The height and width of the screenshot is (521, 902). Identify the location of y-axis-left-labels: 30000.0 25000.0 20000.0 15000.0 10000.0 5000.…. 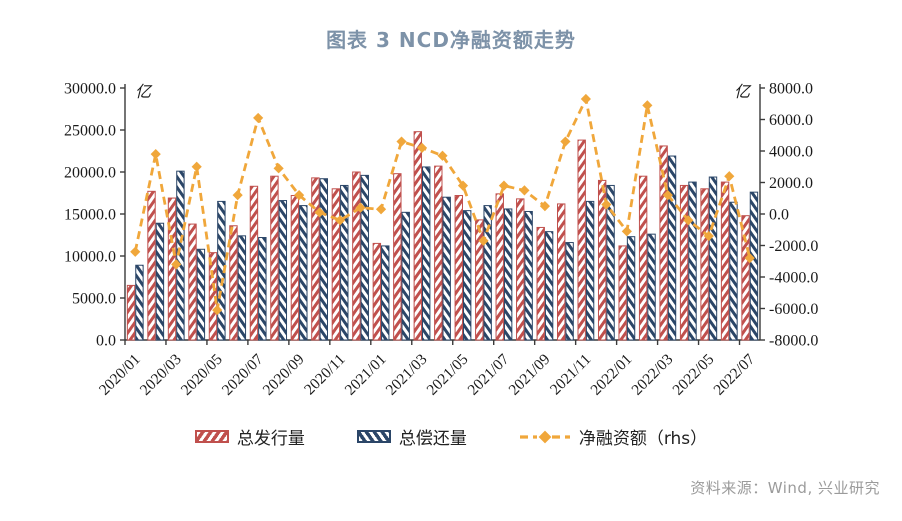
(94, 215).